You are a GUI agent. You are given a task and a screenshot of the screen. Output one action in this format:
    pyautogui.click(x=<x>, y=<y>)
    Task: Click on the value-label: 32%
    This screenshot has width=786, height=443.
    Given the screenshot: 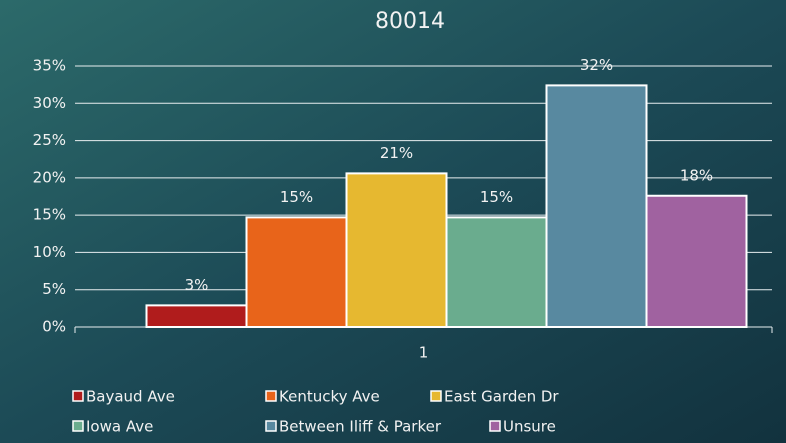 What is the action you would take?
    pyautogui.click(x=596, y=65)
    